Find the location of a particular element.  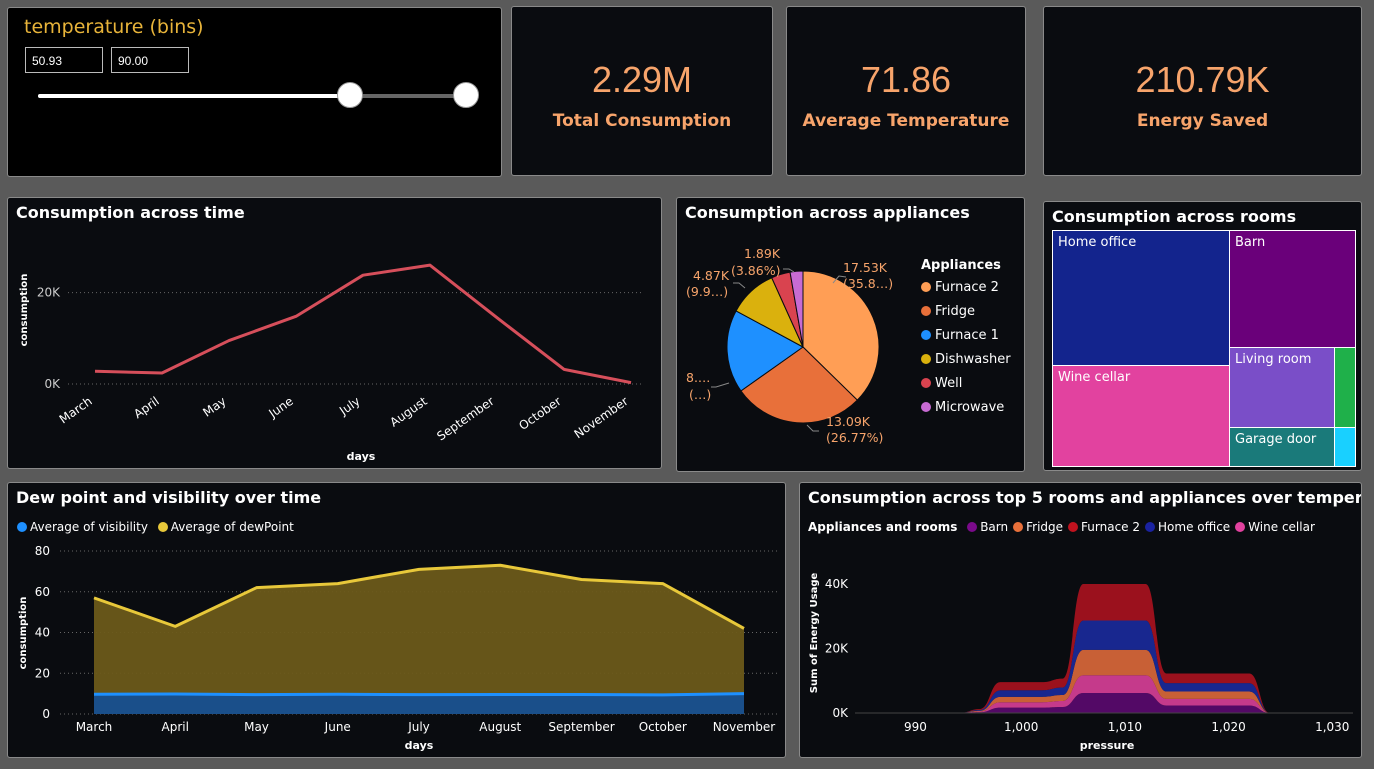

treemap-tile-living-room: Living room is located at coordinates (1282, 387).